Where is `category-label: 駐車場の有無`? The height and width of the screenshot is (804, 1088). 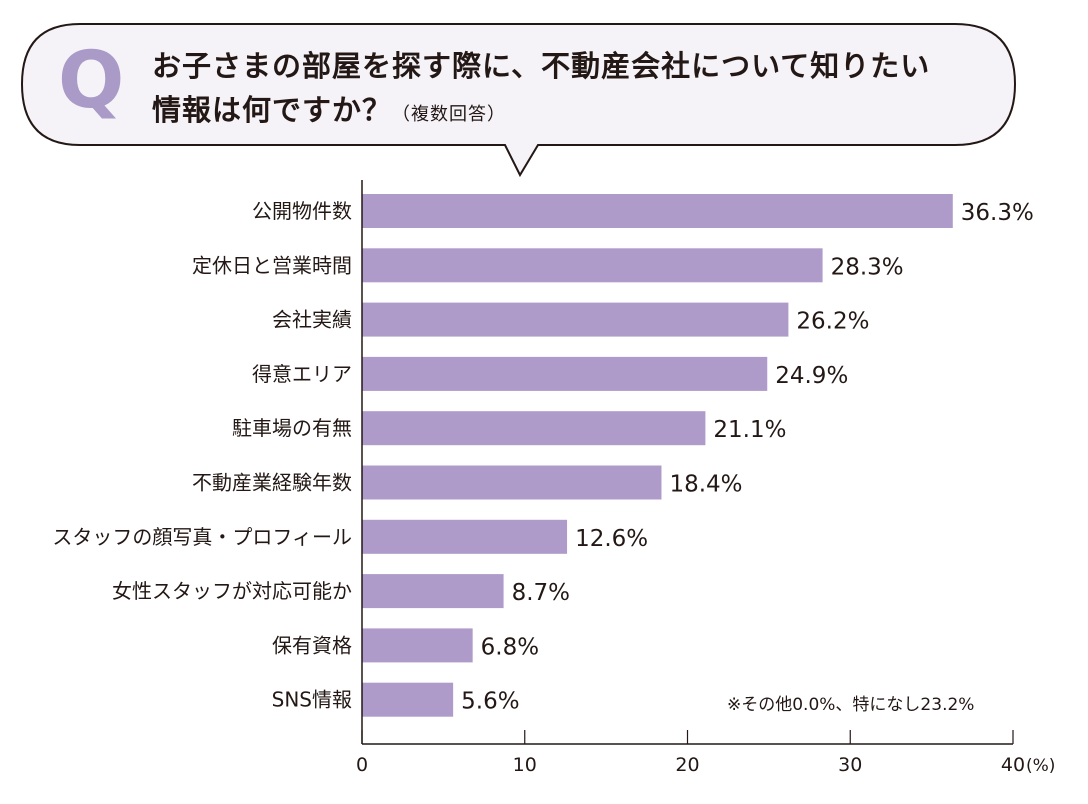
category-label: 駐車場の有無 is located at coordinates (292, 428).